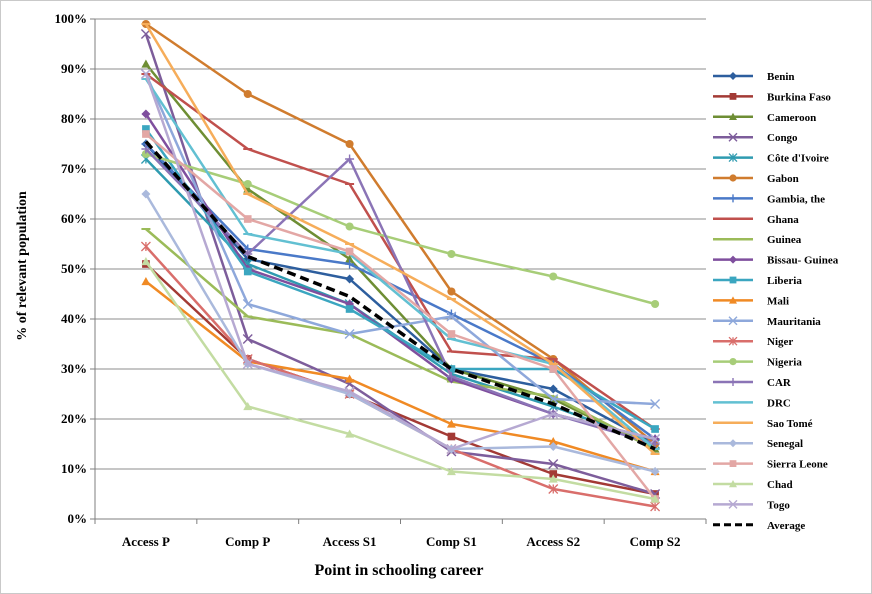  What do you see at coordinates (753, 485) in the screenshot?
I see `legend-item: Chad` at bounding box center [753, 485].